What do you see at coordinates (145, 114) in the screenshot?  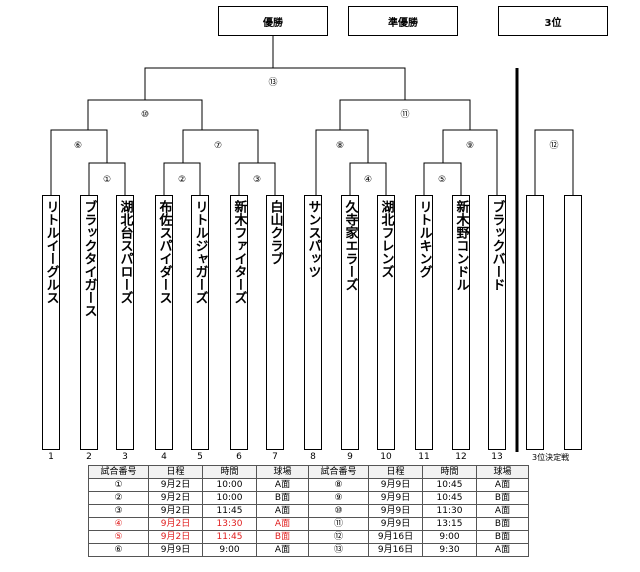 I see `semi-left-line` at bounding box center [145, 114].